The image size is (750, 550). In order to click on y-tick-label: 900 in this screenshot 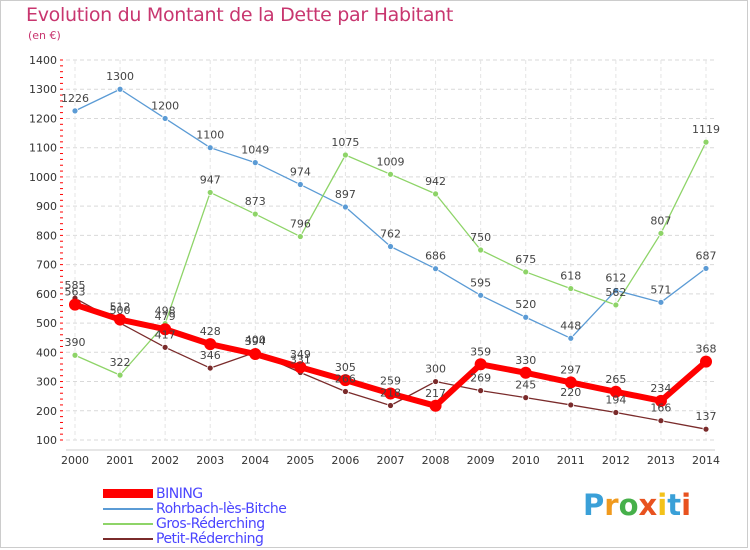, I will do `click(46, 206)`.